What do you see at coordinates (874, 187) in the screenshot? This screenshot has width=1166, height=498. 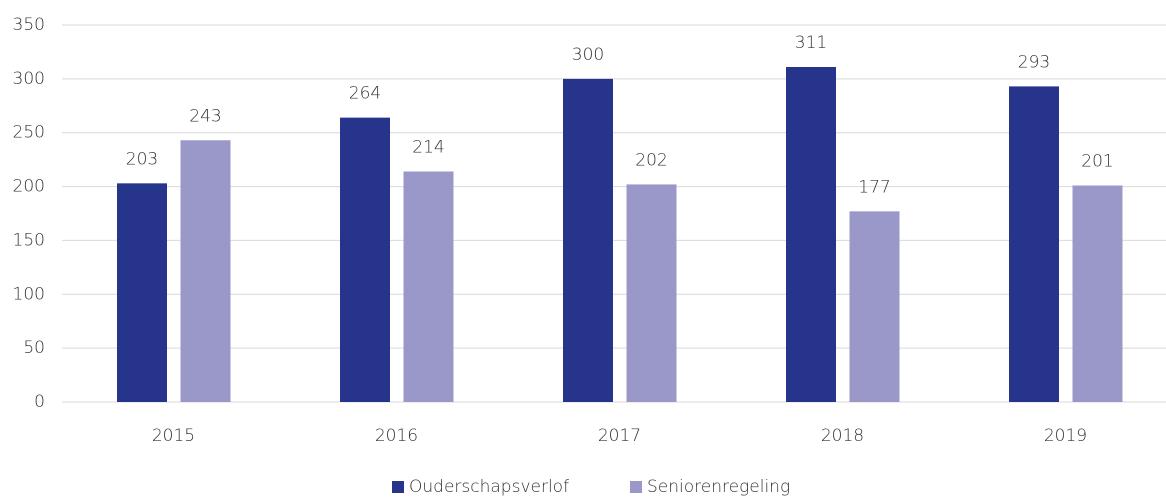 I see `data-label: 177` at bounding box center [874, 187].